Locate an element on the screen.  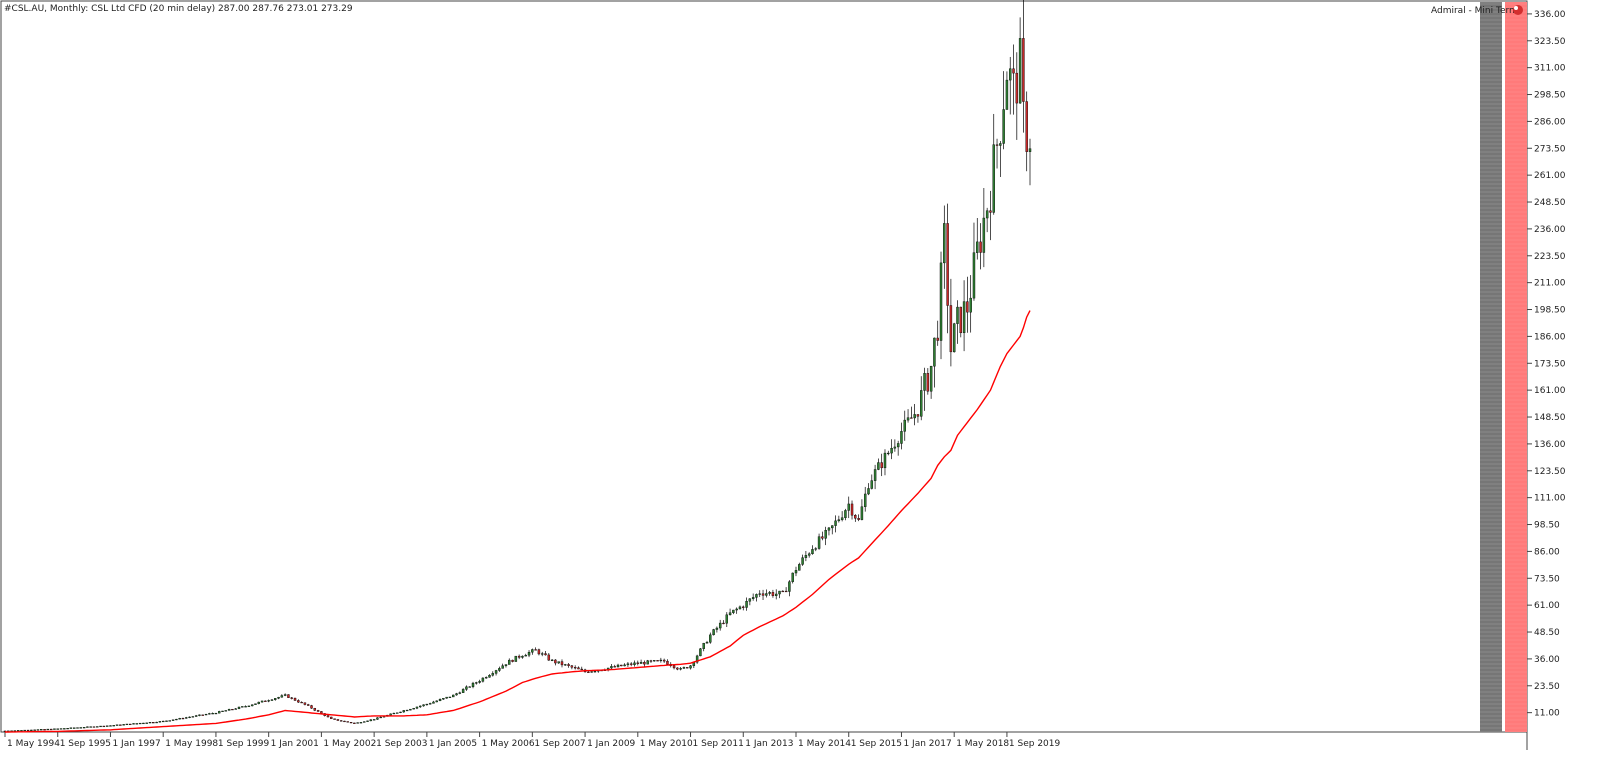
y-tick-label: 211.00 is located at coordinates (1550, 284).